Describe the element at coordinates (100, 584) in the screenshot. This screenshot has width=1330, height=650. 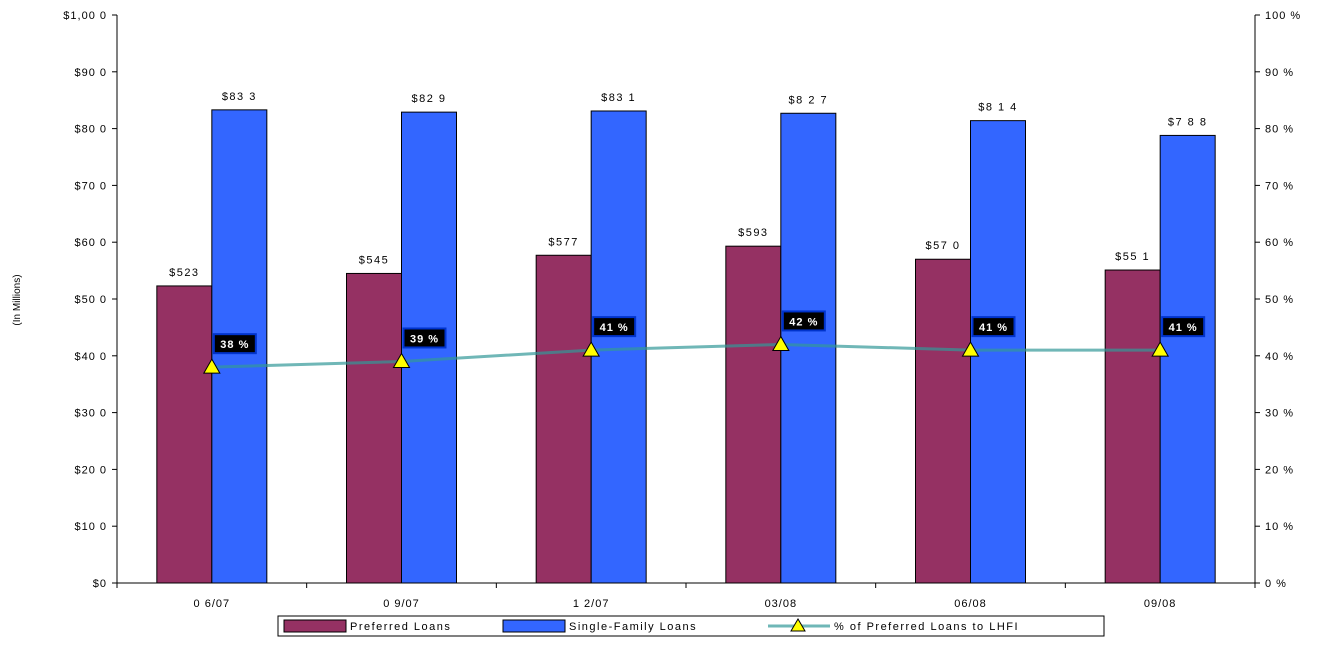
I see `left-tick-label: $0` at that location.